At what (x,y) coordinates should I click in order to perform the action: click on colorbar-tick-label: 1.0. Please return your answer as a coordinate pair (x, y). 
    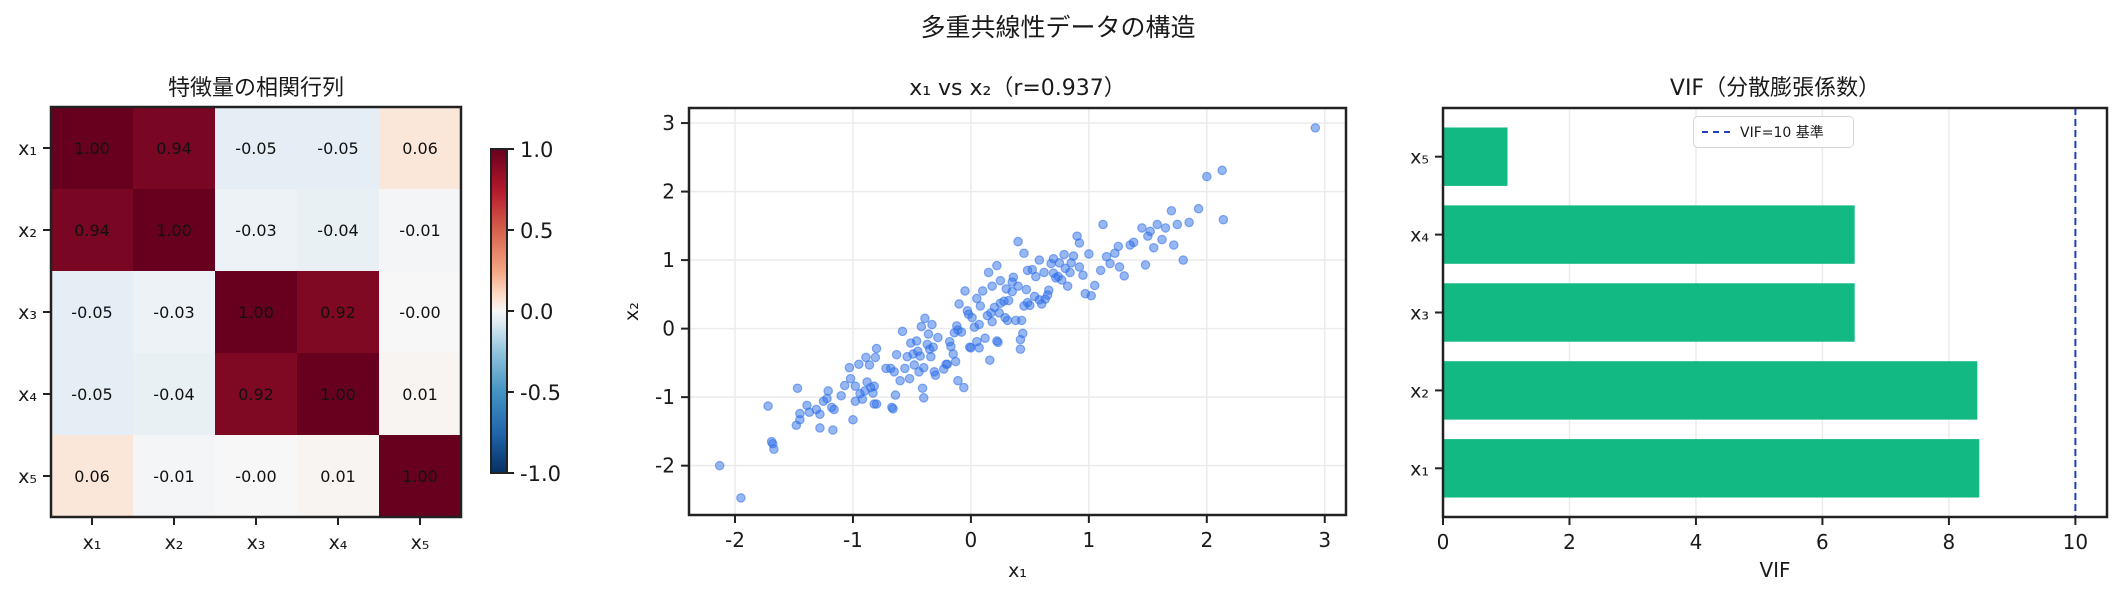
    Looking at the image, I should click on (536, 150).